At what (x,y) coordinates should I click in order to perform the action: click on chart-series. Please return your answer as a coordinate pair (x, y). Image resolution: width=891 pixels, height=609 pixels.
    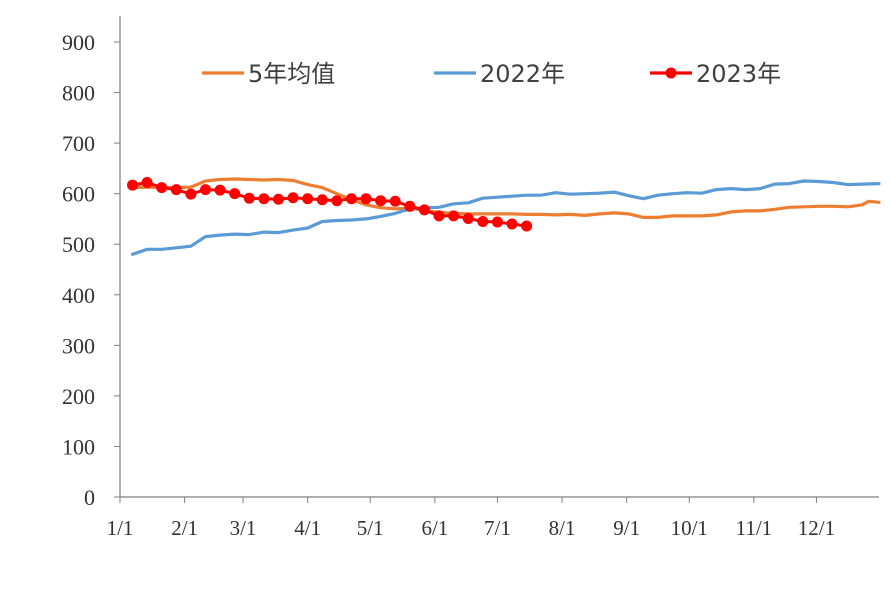
    Looking at the image, I should click on (504, 216).